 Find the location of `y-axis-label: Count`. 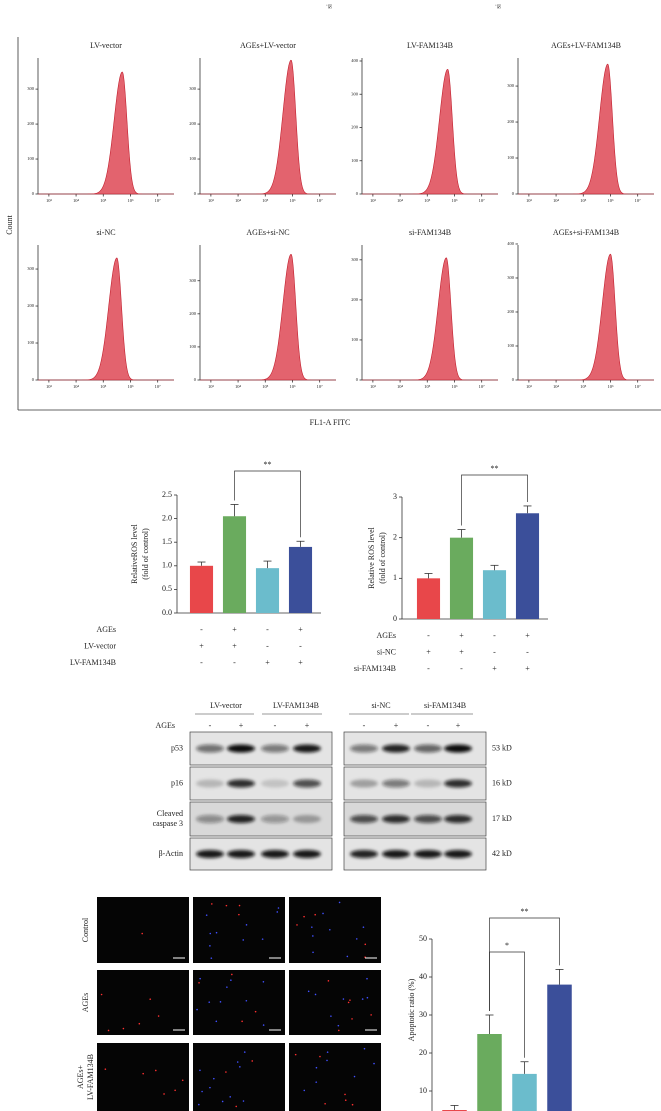

y-axis-label: Count is located at coordinates (9, 224).